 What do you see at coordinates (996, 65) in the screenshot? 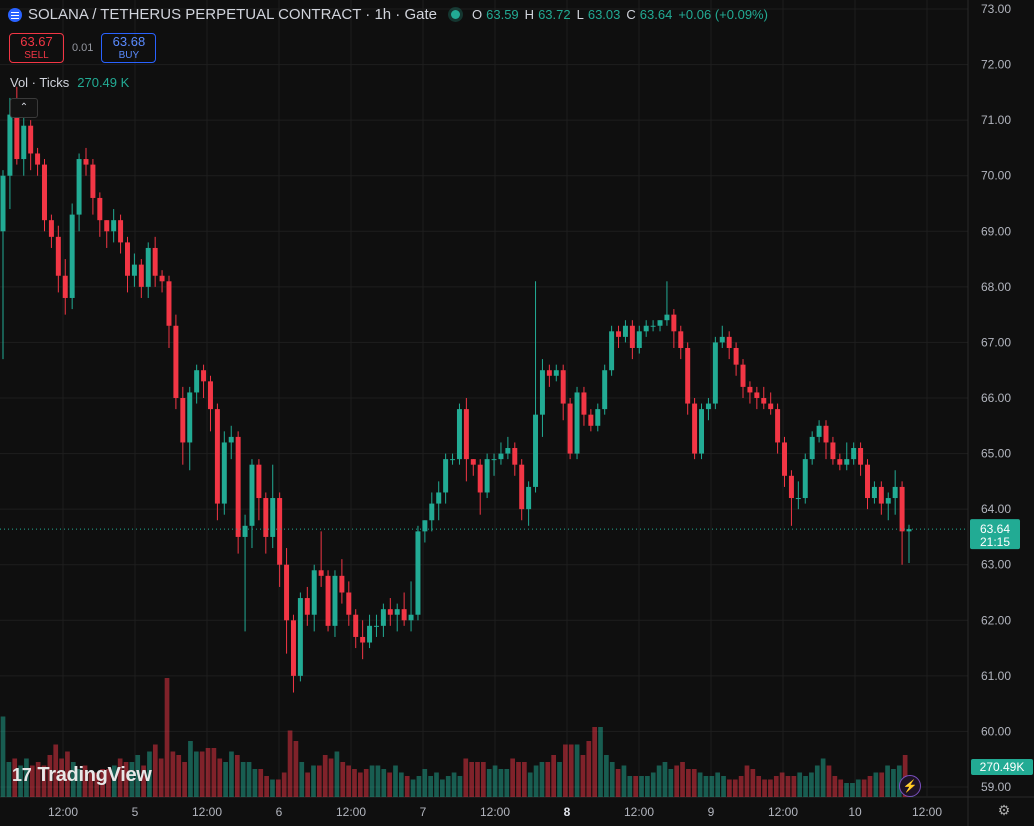
I see `y-tick-label: 72.00` at bounding box center [996, 65].